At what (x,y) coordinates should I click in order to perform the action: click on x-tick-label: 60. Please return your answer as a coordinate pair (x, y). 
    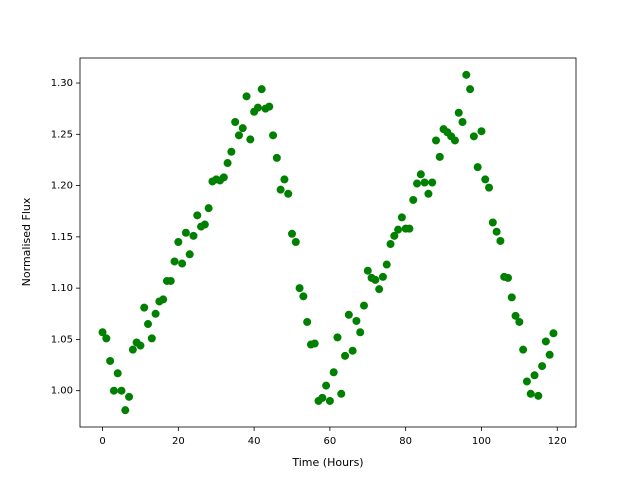
    Looking at the image, I should click on (330, 441).